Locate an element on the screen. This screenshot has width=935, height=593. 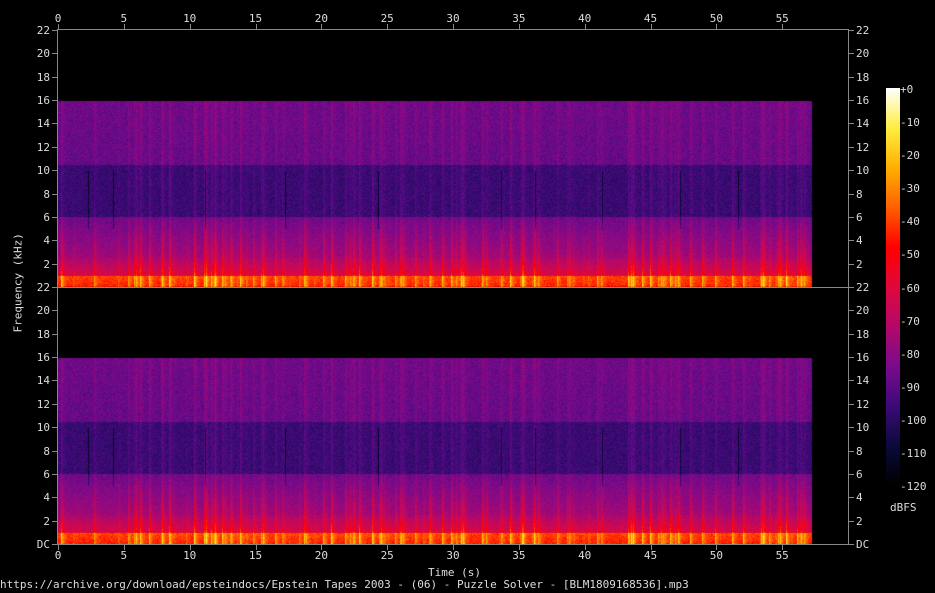
colorbar-tick-label: +0 is located at coordinates (907, 89).